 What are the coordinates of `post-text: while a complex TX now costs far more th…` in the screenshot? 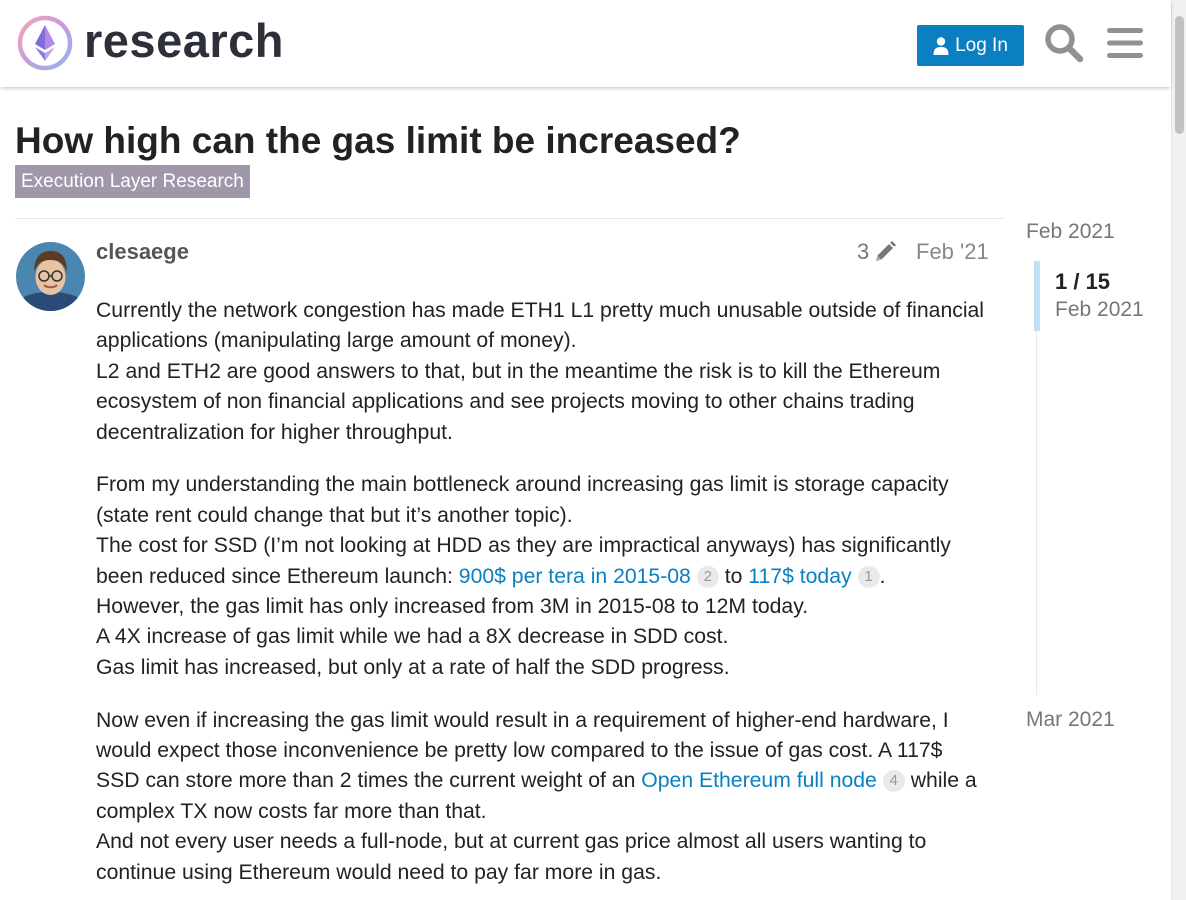 It's located at (536, 796).